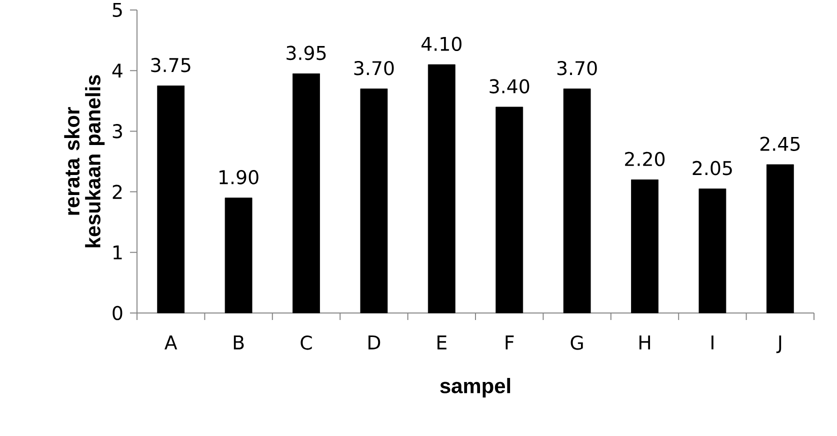 This screenshot has height=436, width=837. Describe the element at coordinates (117, 10) in the screenshot. I see `y-tick-label: 5` at that location.